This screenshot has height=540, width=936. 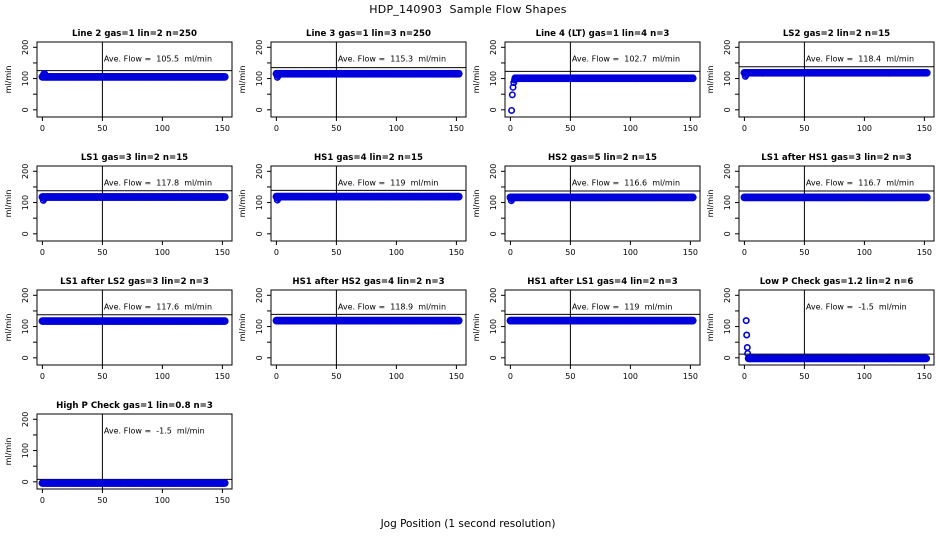 I want to click on panel-title: HS1 after LS1 gas=4 lin=2 n=3, so click(x=602, y=282).